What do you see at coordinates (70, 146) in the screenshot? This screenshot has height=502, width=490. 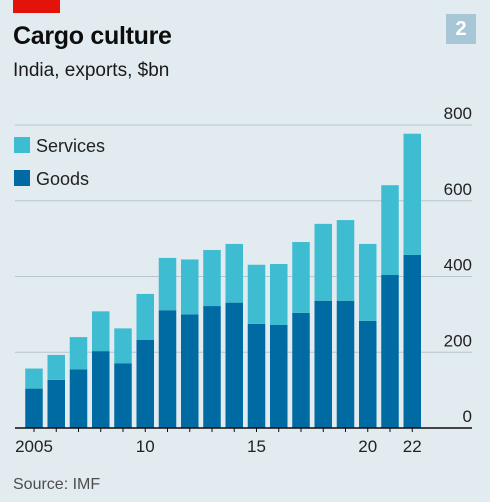 I see `legend-label-services: Services` at bounding box center [70, 146].